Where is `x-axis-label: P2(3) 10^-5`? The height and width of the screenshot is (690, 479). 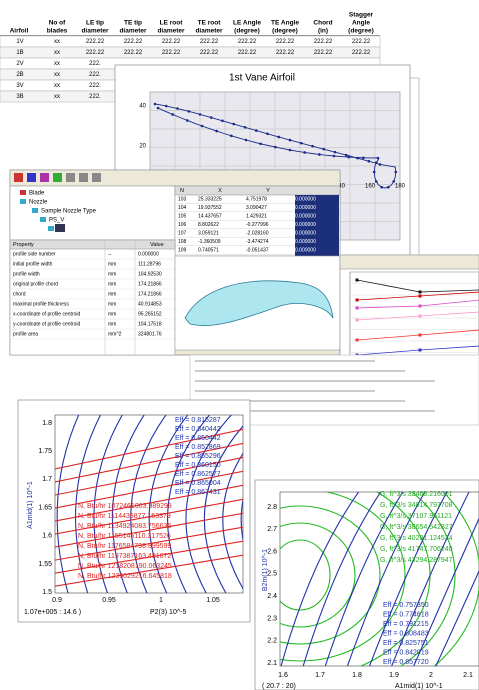 x-axis-label: P2(3) 10^-5 is located at coordinates (168, 612).